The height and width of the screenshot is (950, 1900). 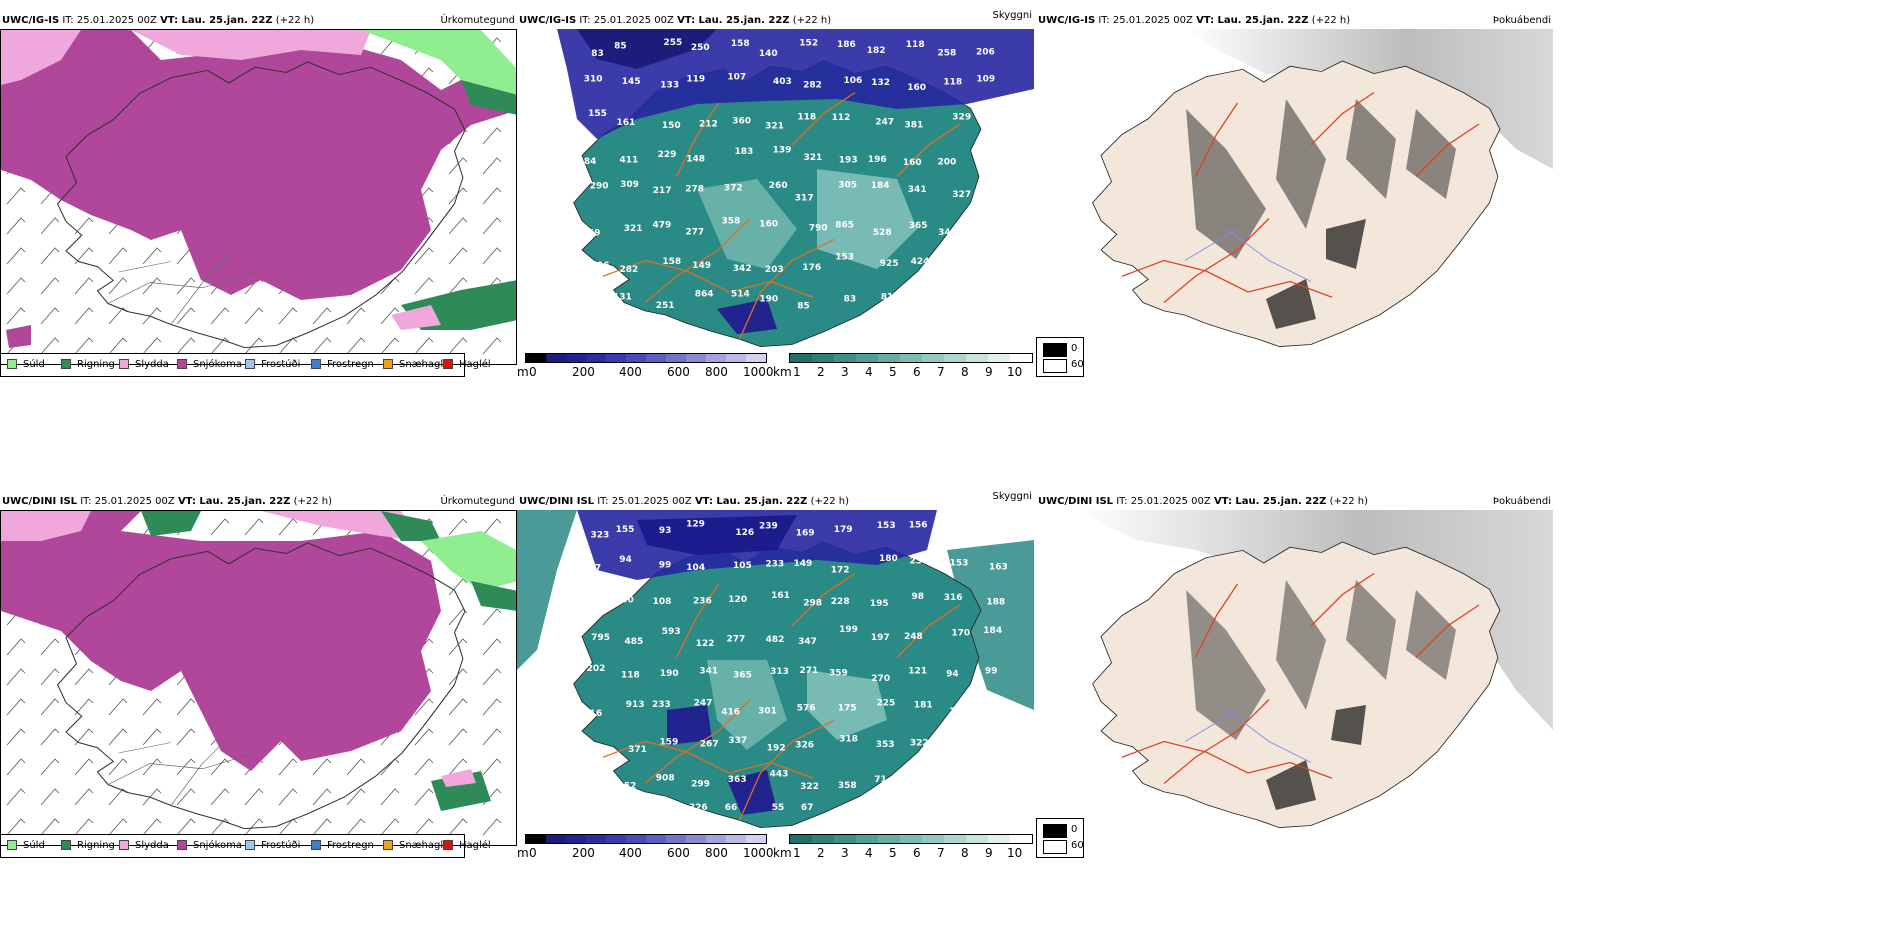 I want to click on cloud-base-label: 913, so click(x=635, y=705).